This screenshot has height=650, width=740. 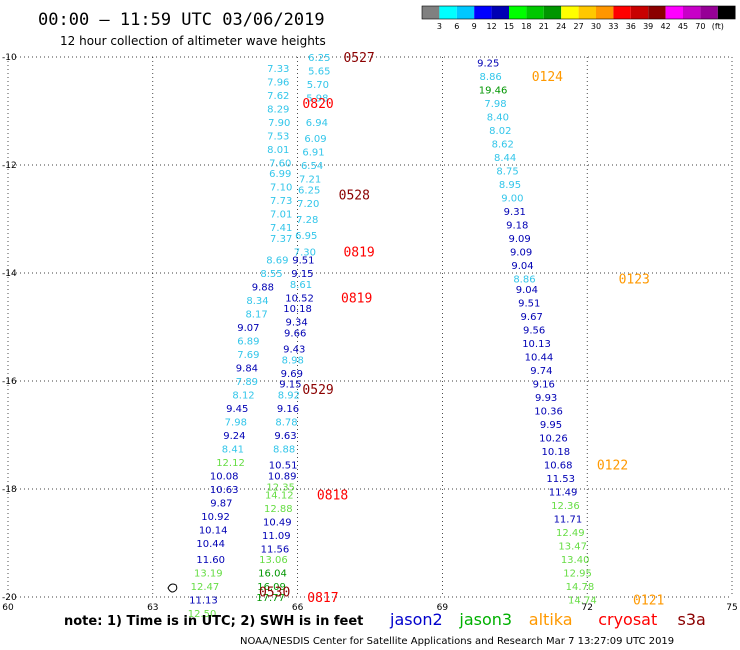 What do you see at coordinates (536, 344) in the screenshot?
I see `swh-value: 10.13` at bounding box center [536, 344].